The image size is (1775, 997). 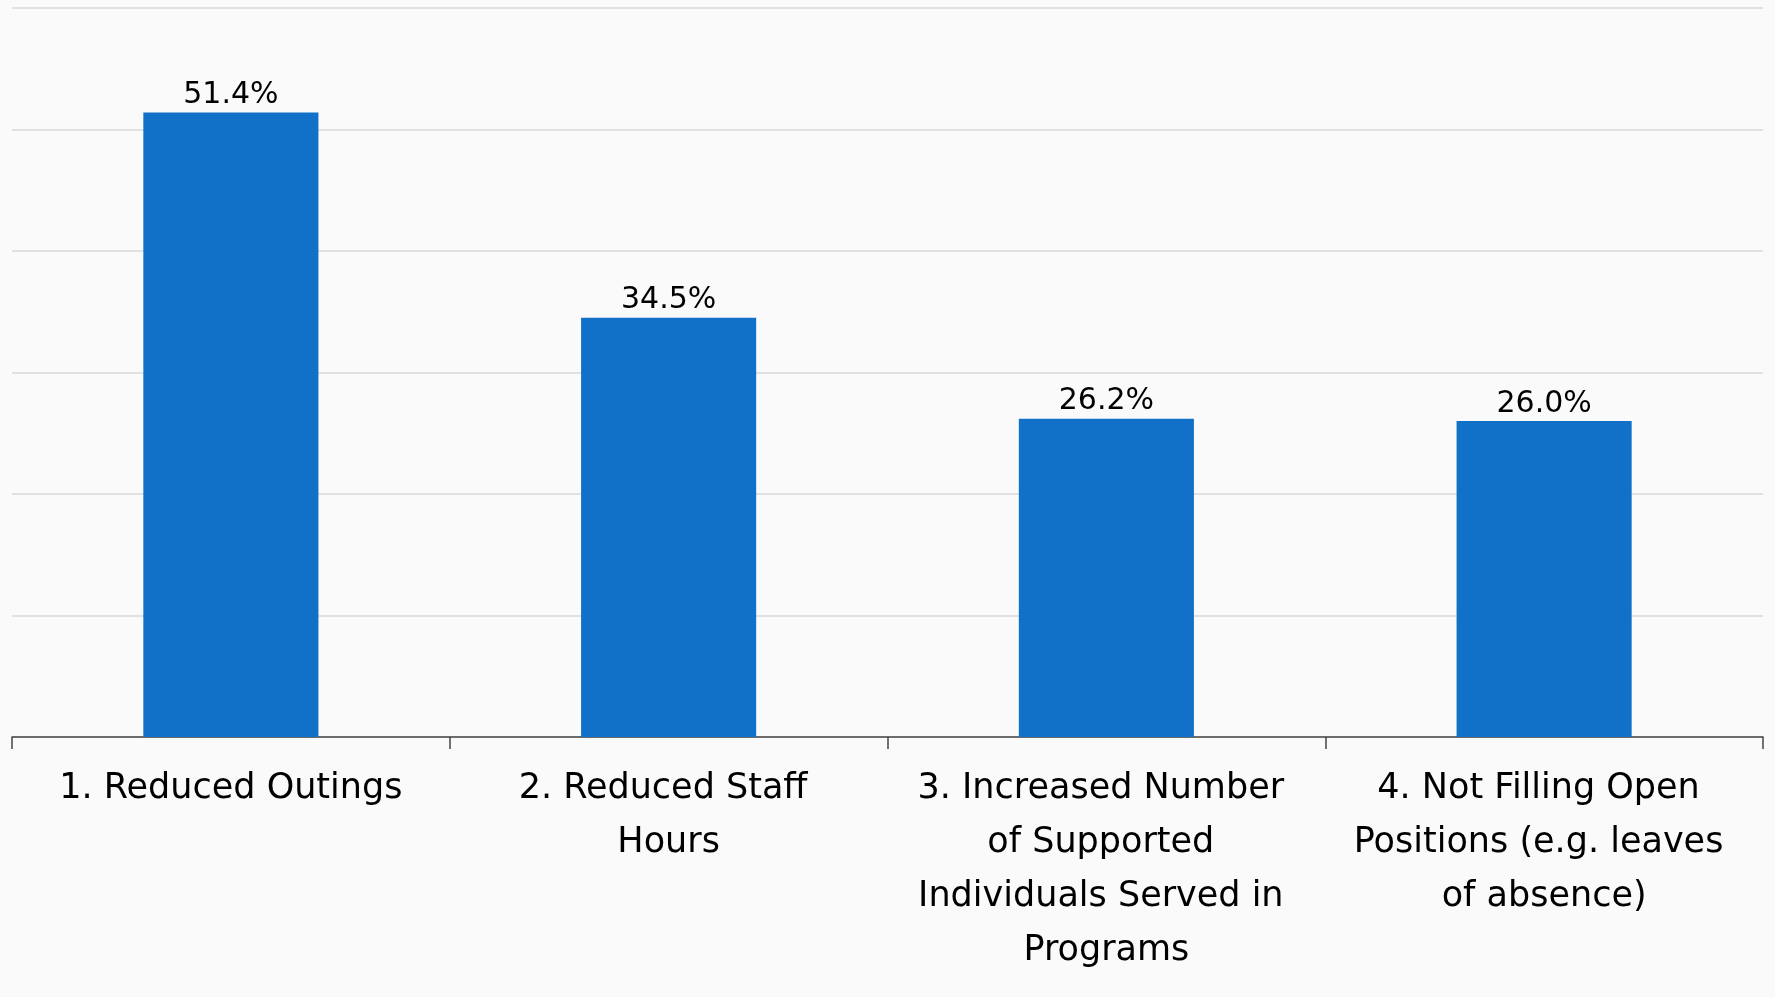 I want to click on data-label: 26.0%, so click(x=1544, y=401).